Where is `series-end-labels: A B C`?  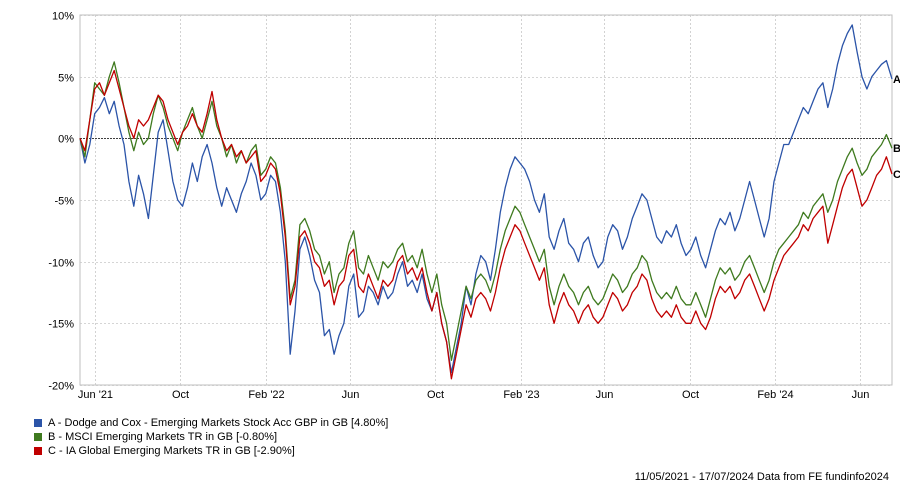 series-end-labels: A B C is located at coordinates (896, 127).